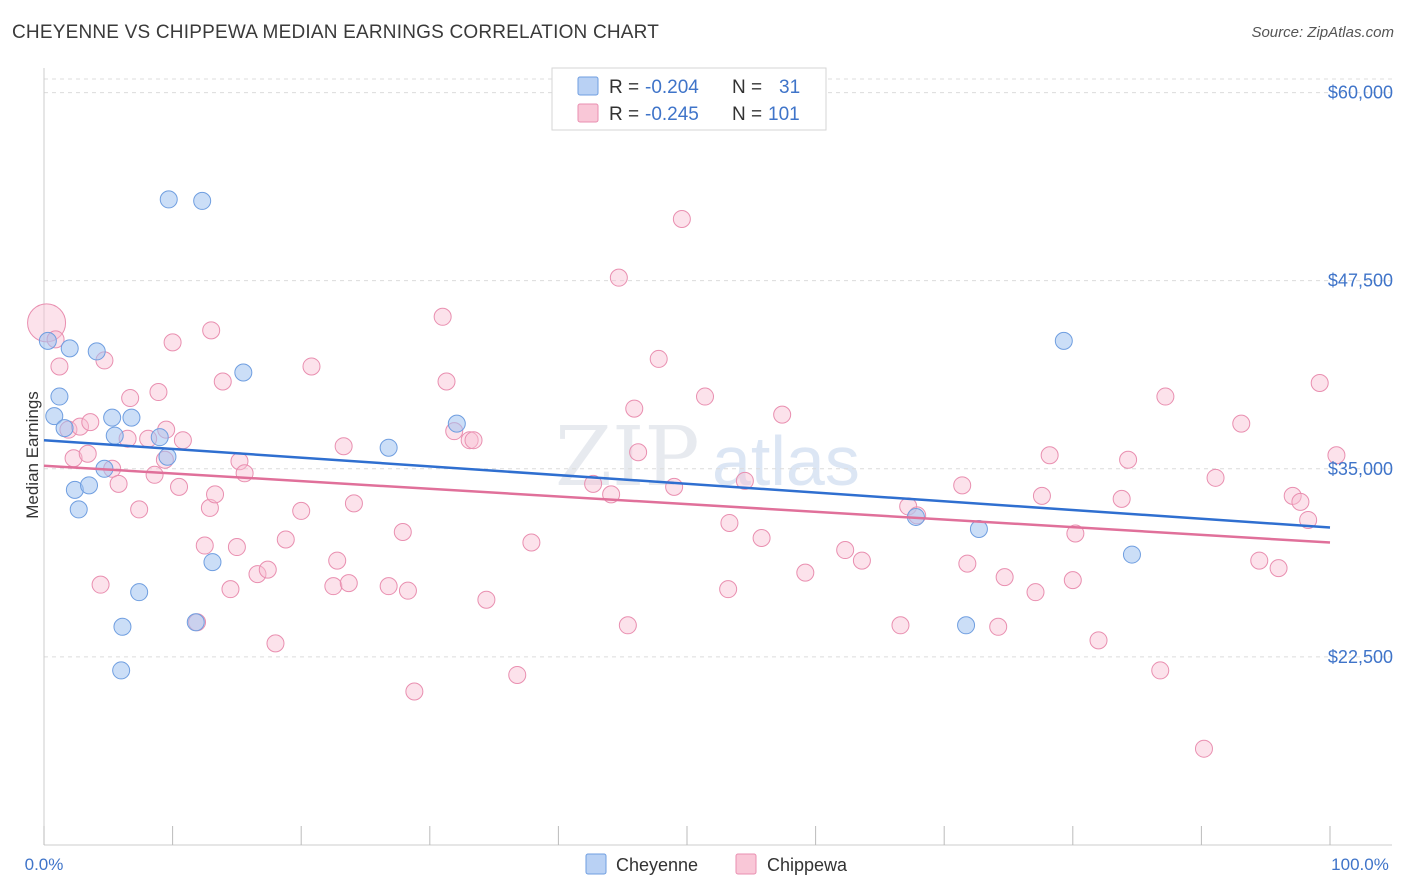 This screenshot has width=1406, height=892. Describe the element at coordinates (624, 87) in the screenshot. I see `legend-r-label-cheyenne: R =` at that location.